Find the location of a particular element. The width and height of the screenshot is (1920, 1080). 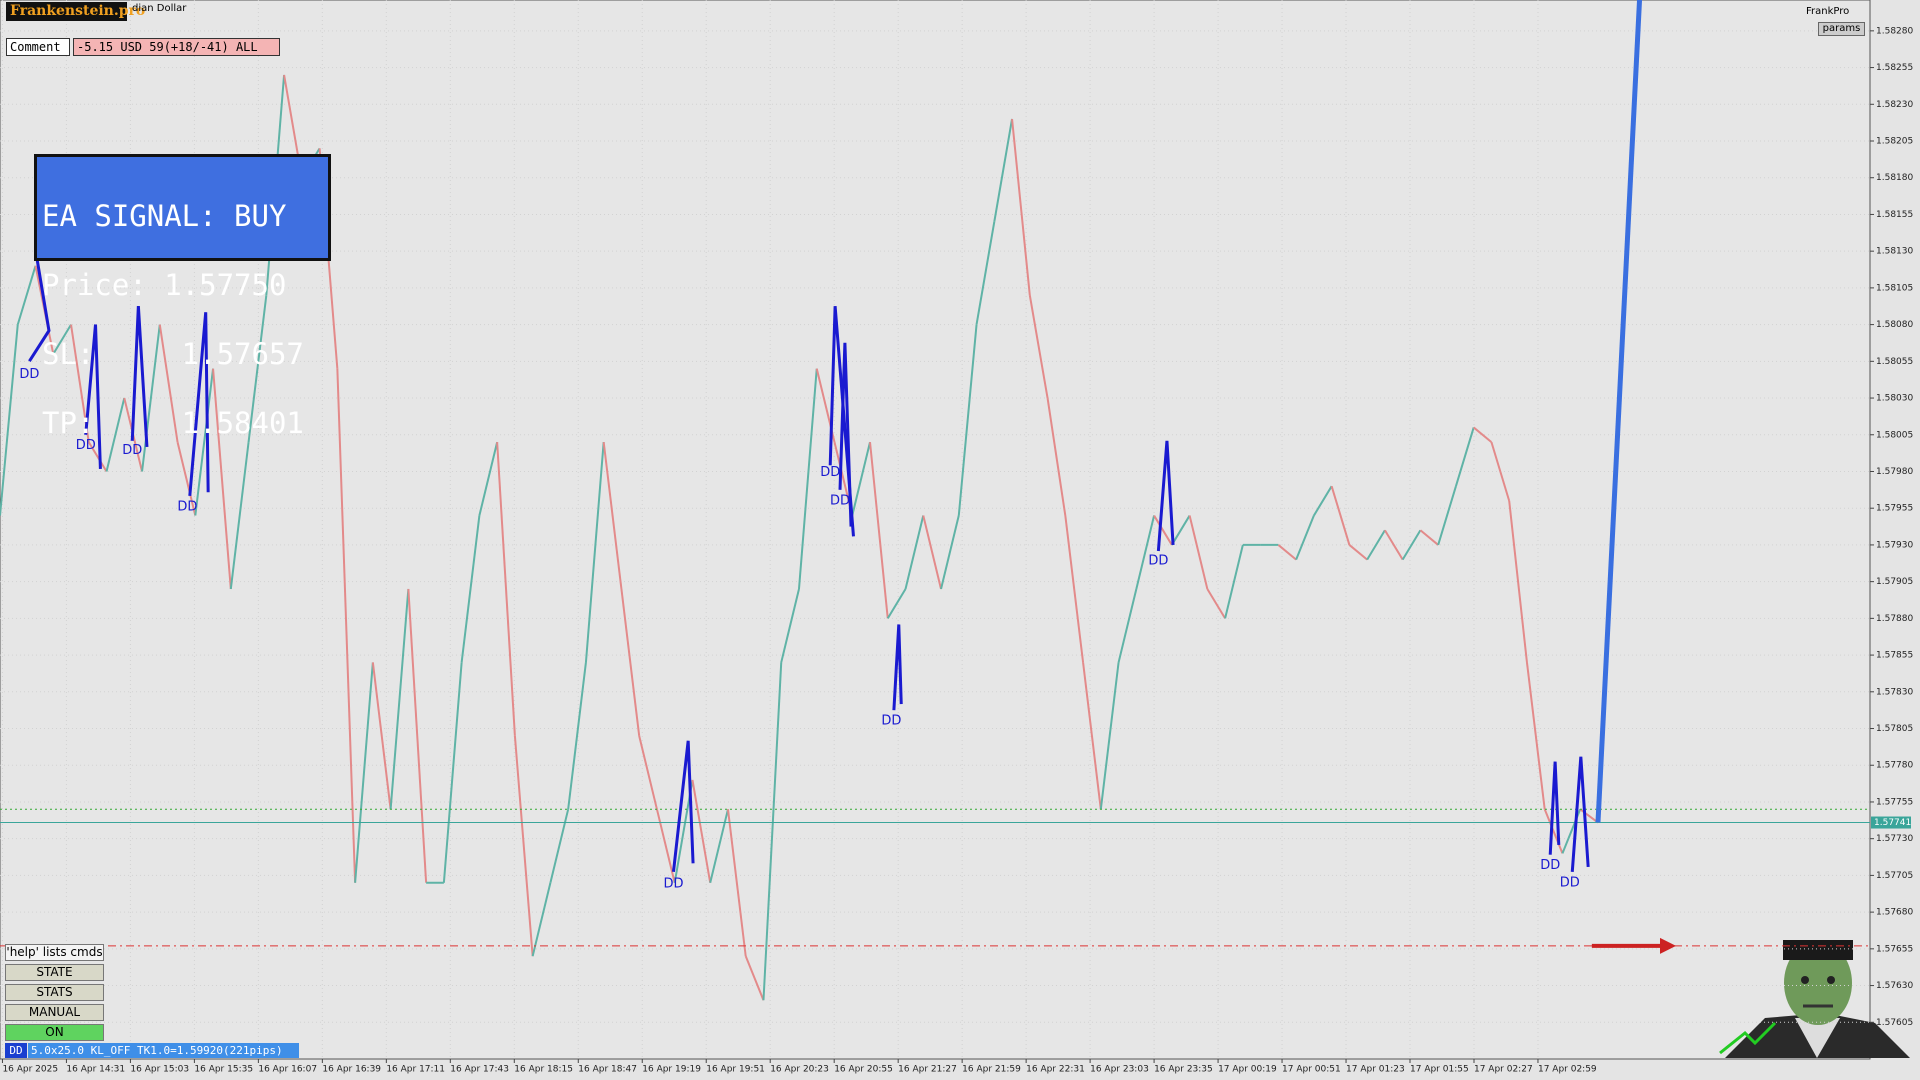

manual-button: MANUAL is located at coordinates (54, 1012).